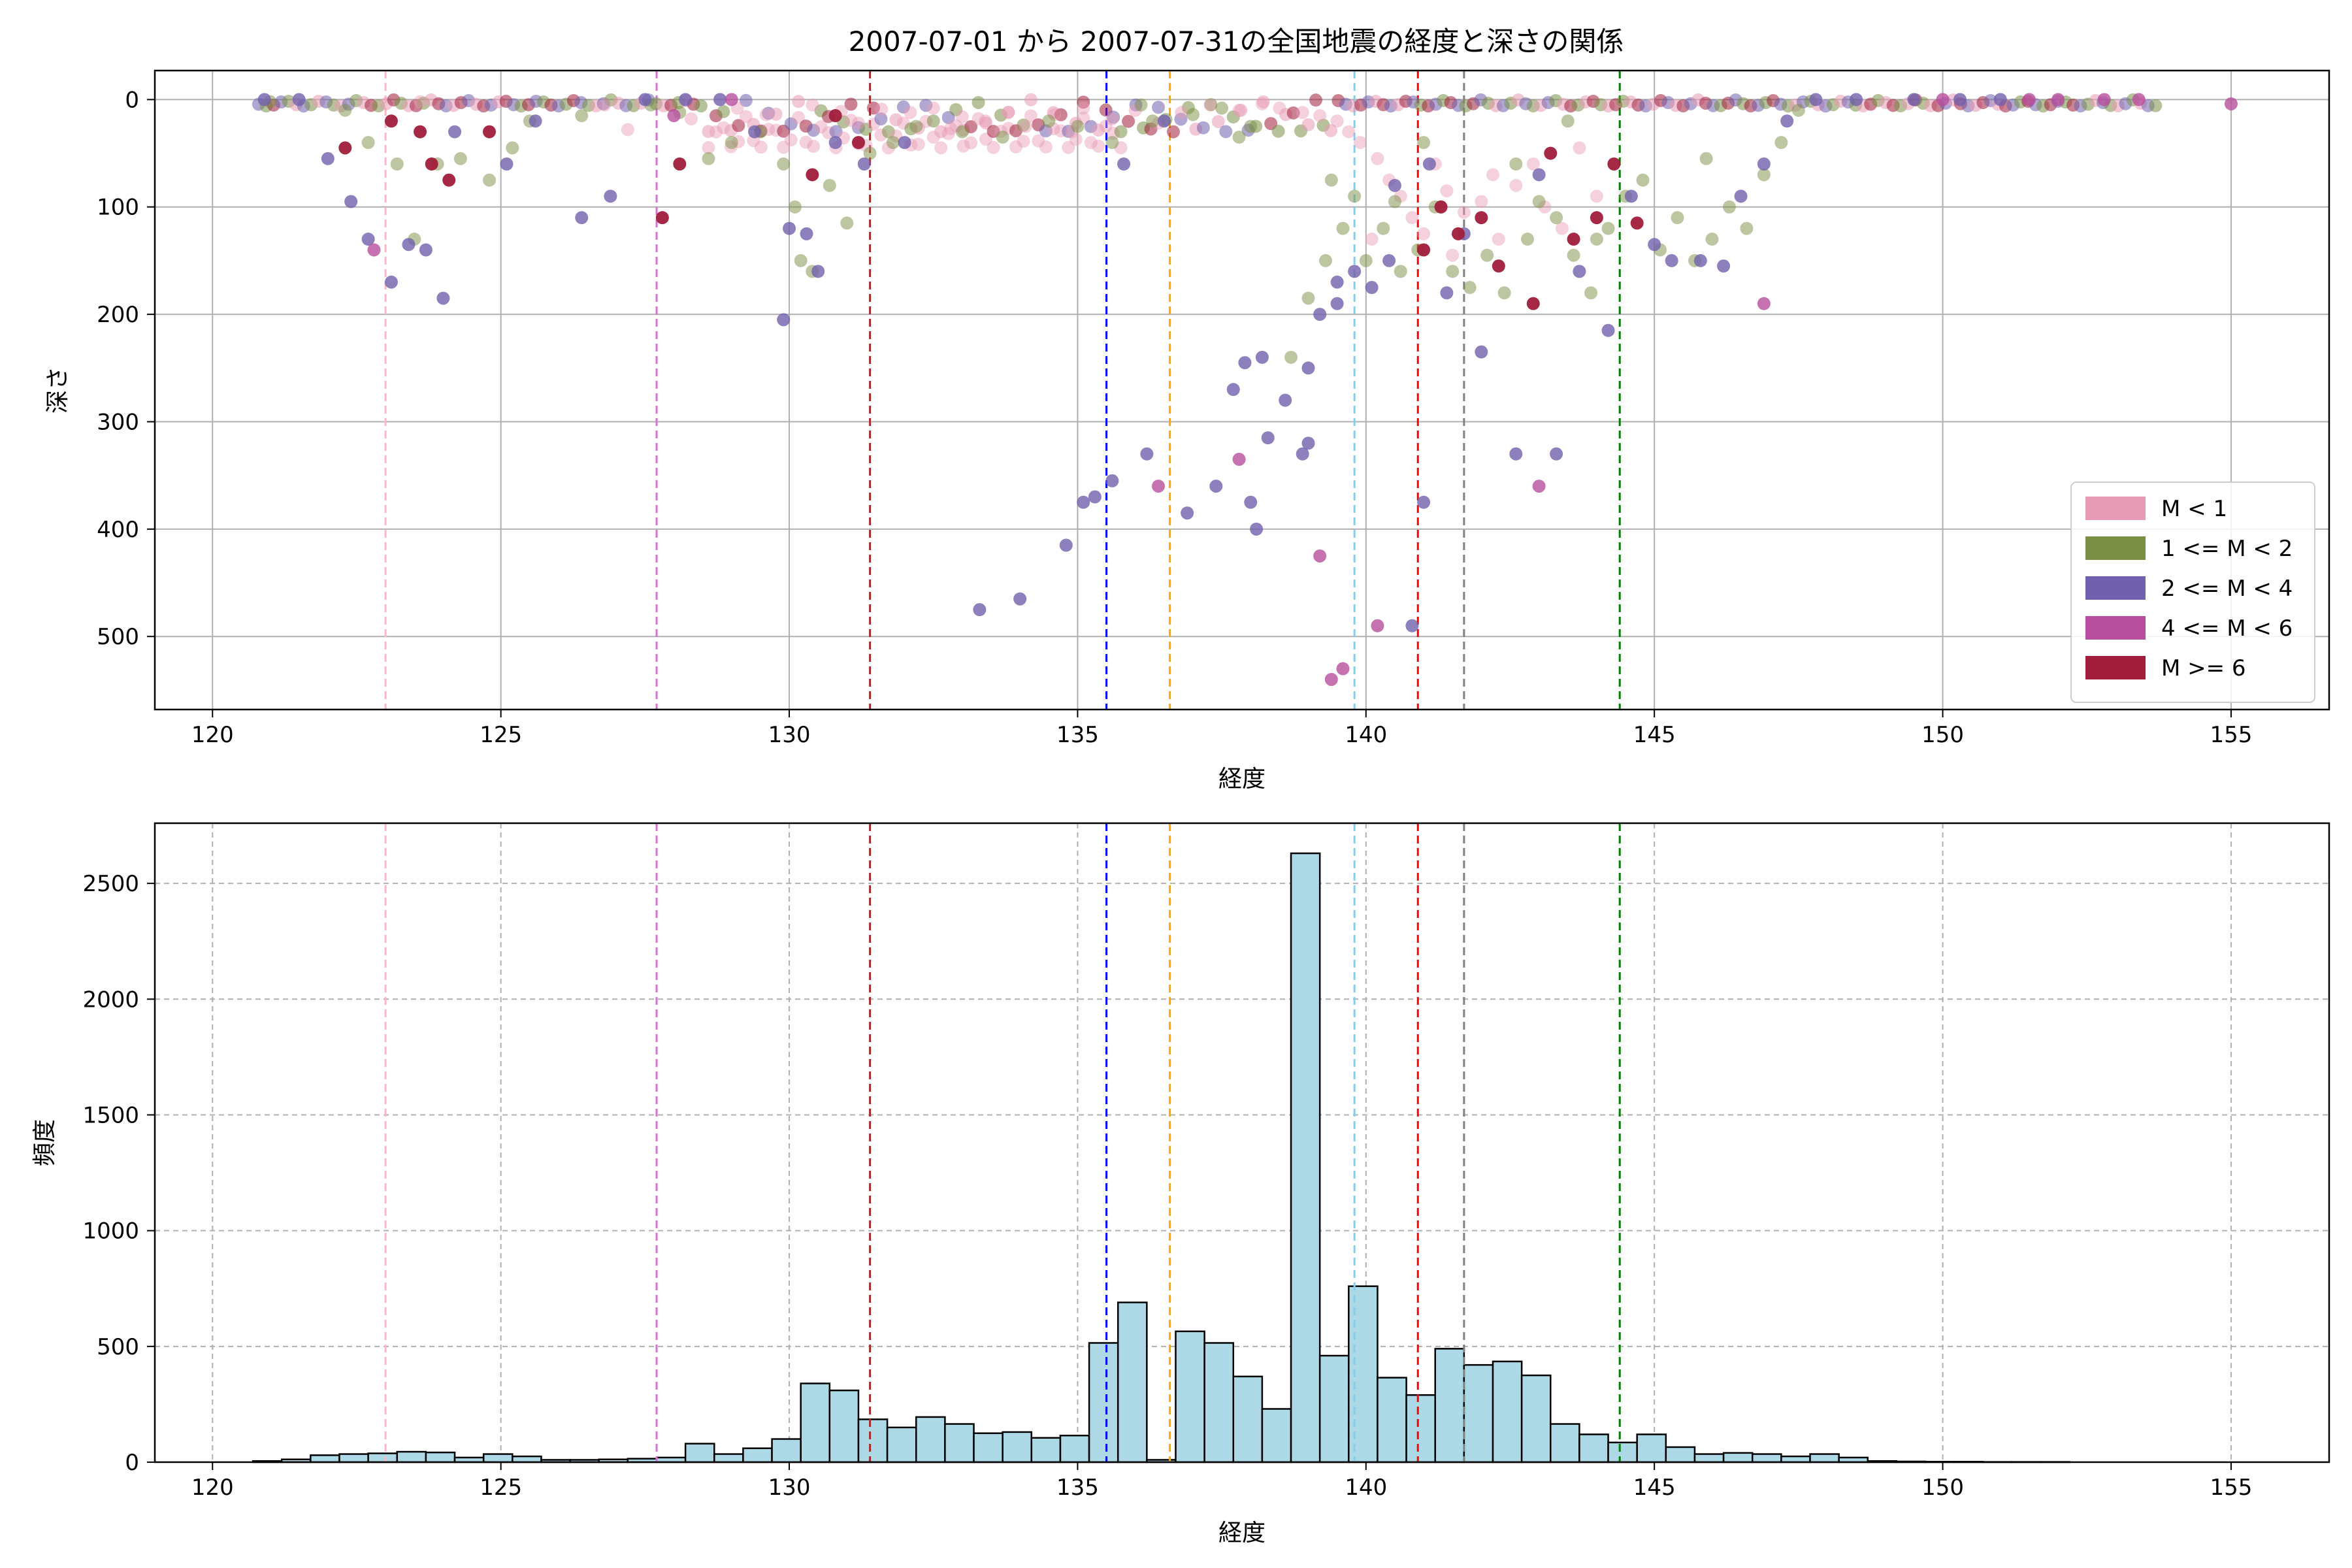 Image resolution: width=2352 pixels, height=1568 pixels. What do you see at coordinates (2115, 508) in the screenshot?
I see `legend-swatch` at bounding box center [2115, 508].